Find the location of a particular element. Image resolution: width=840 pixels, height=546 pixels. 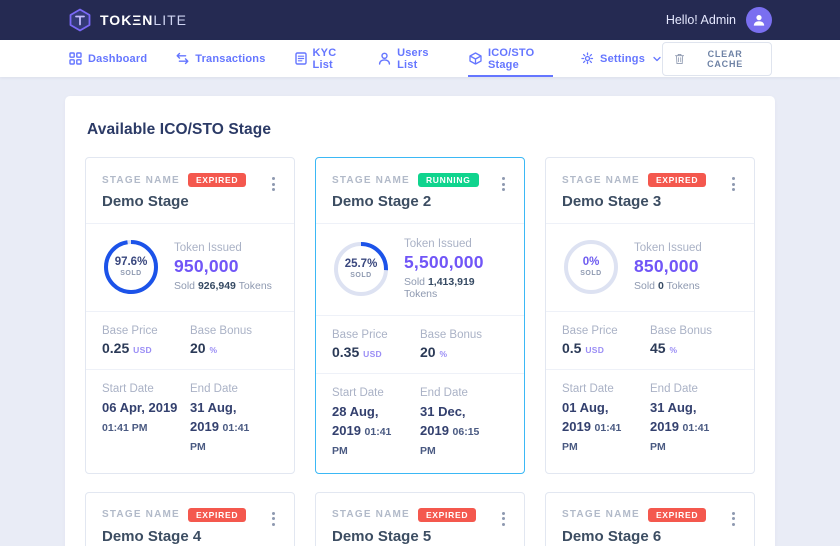

end-date-value: 31 Dec, 2019 06:15 PM is located at coordinates (450, 430).